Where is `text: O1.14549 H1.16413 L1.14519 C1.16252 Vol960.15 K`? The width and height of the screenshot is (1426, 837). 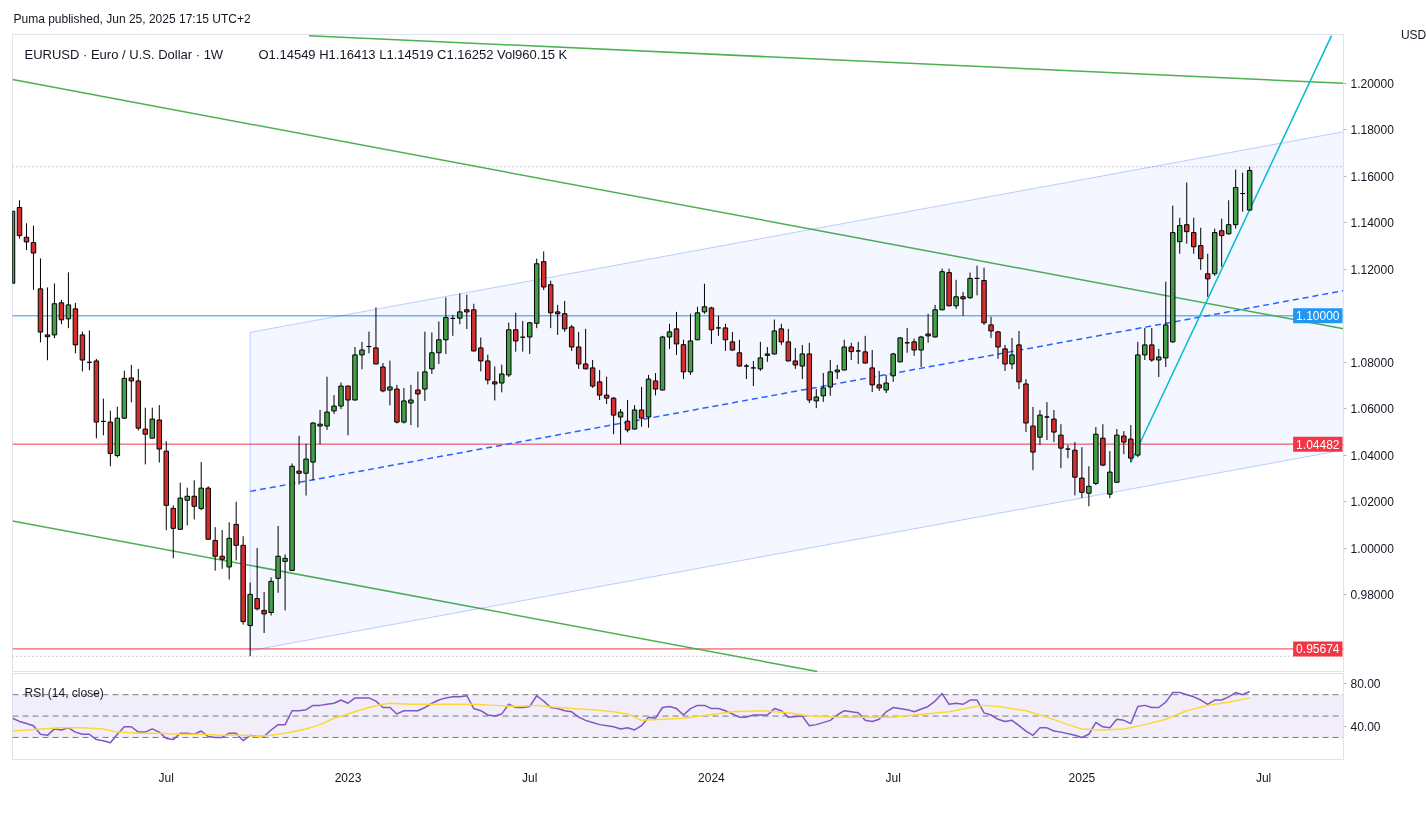 text: O1.14549 H1.16413 L1.14519 C1.16252 Vol960.15 K is located at coordinates (413, 54).